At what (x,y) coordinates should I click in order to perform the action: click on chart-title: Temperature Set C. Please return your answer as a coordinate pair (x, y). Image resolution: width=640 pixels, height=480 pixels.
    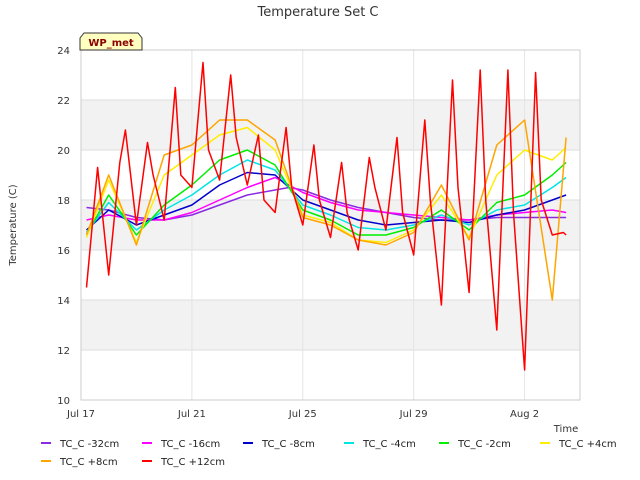
    Looking at the image, I should click on (317, 12).